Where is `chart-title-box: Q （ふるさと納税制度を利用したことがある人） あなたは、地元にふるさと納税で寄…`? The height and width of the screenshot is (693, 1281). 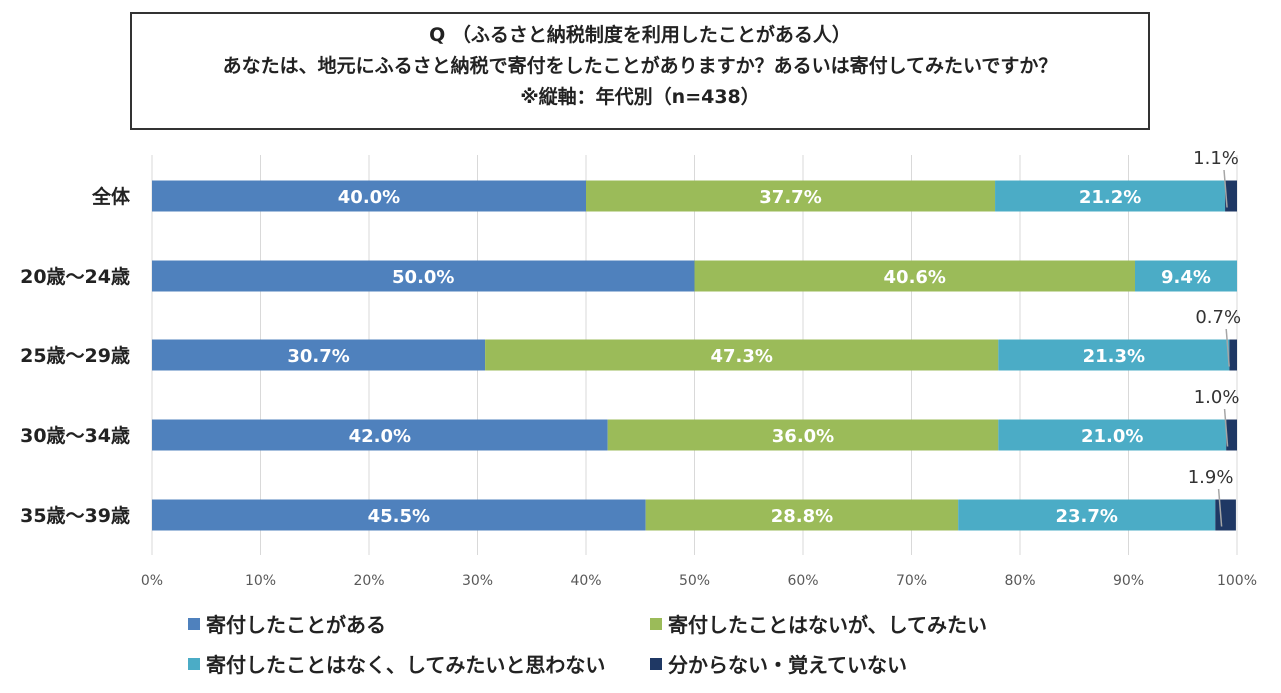
chart-title-box: Q （ふるさと納税制度を利用したことがある人） あなたは、地元にふるさと納税で寄… is located at coordinates (640, 71).